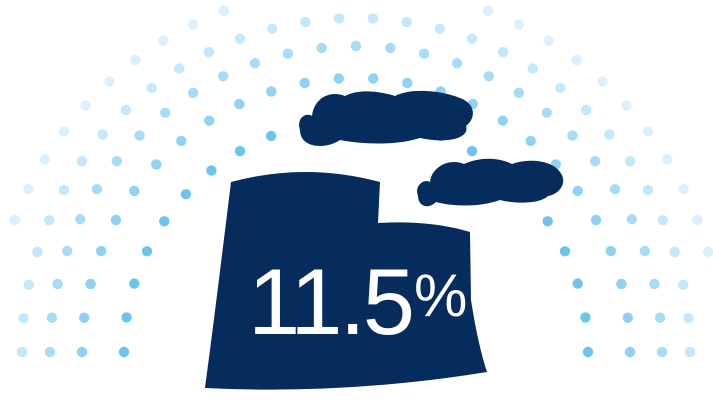  What do you see at coordinates (440, 295) in the screenshot?
I see `stat-unit: %` at bounding box center [440, 295].